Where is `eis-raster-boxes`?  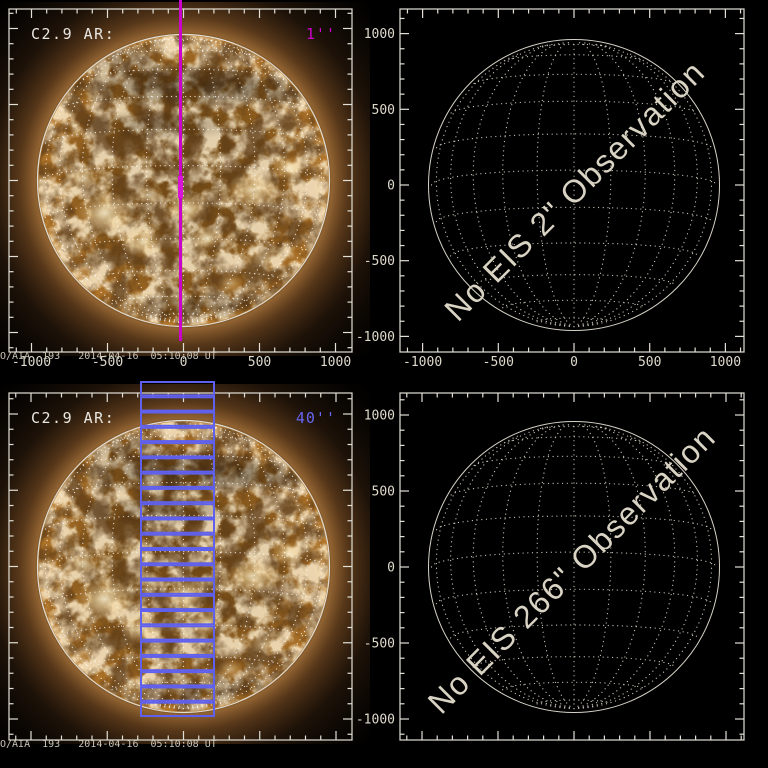 eis-raster-boxes is located at coordinates (177, 549).